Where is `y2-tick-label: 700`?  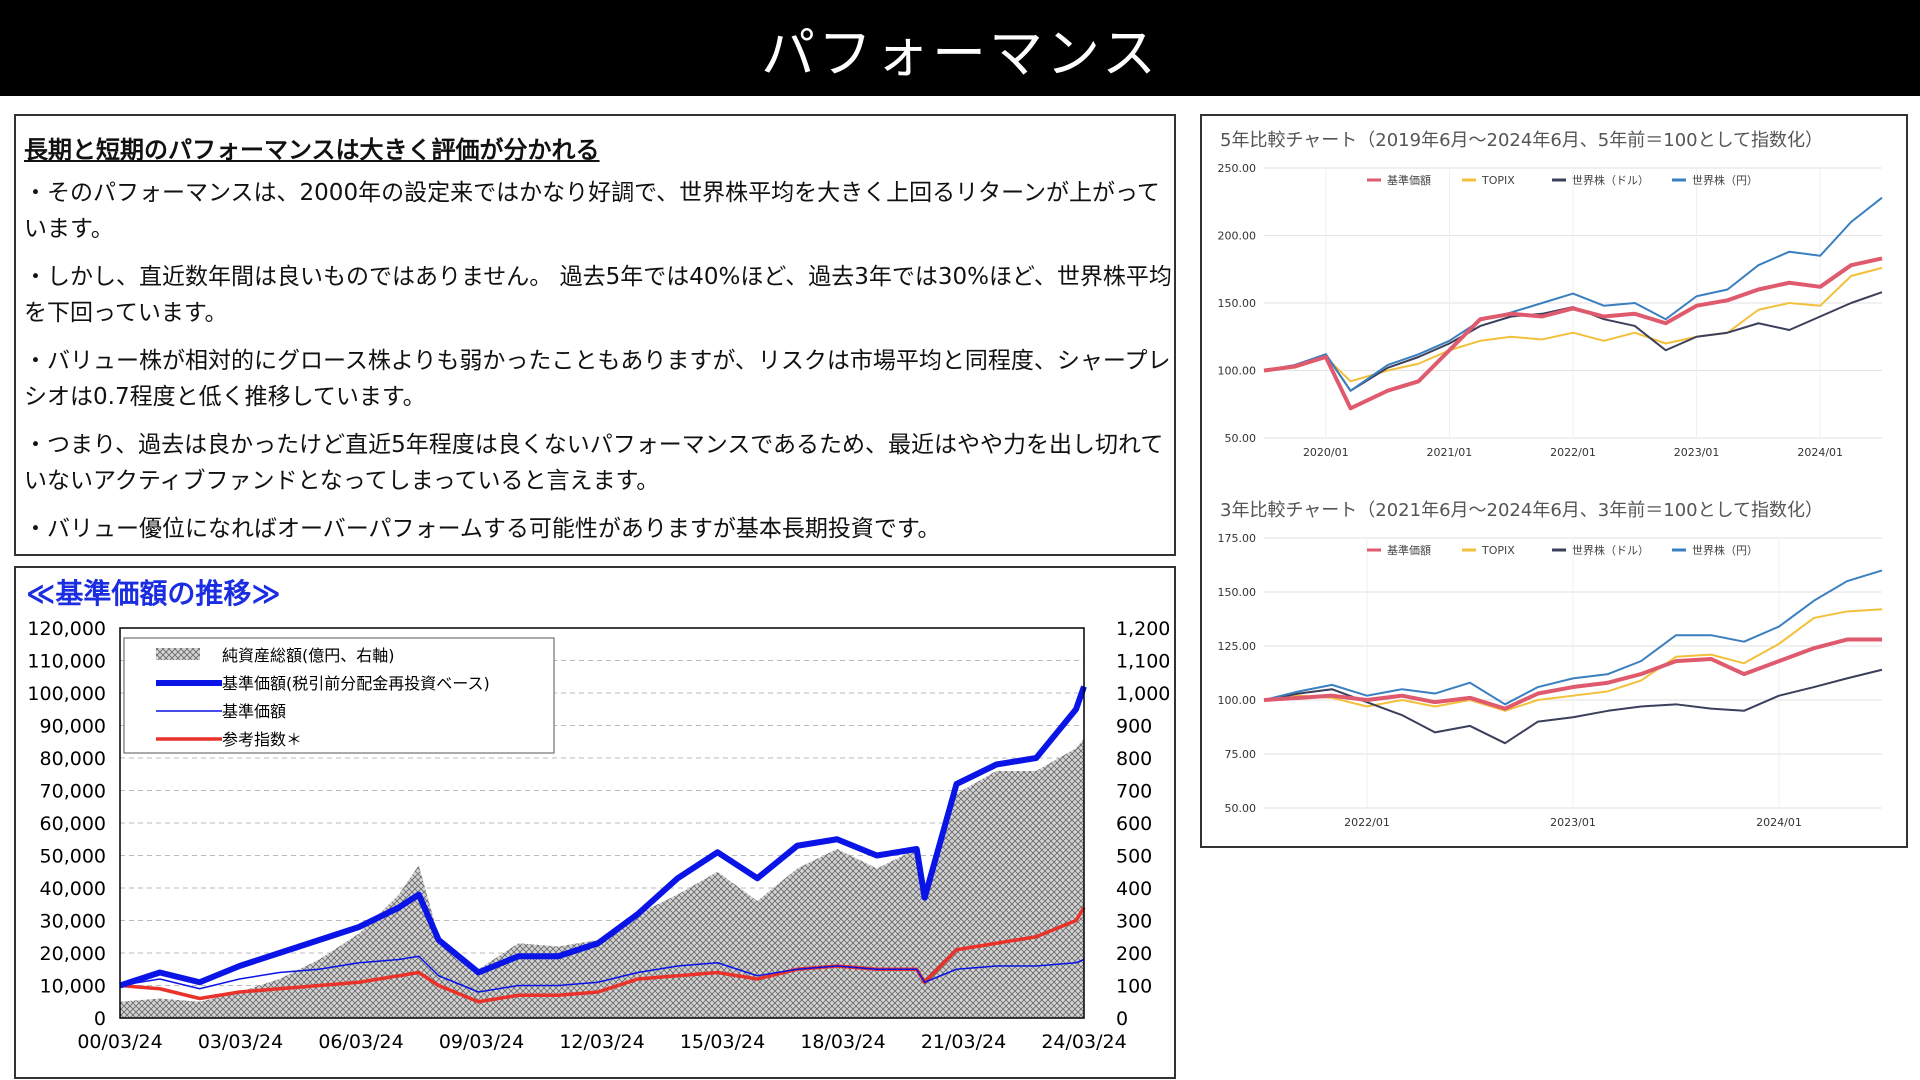 y2-tick-label: 700 is located at coordinates (1134, 792).